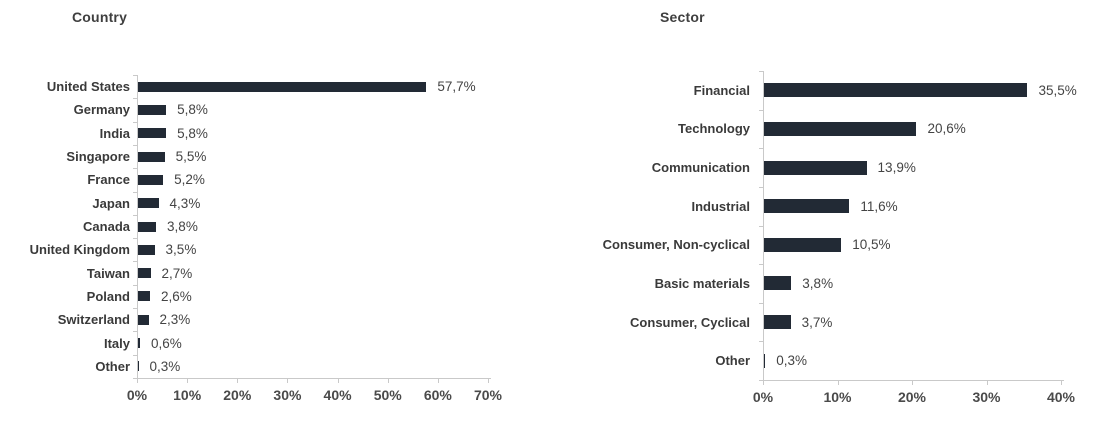  Describe the element at coordinates (702, 283) in the screenshot. I see `category-label: Basic materials` at that location.